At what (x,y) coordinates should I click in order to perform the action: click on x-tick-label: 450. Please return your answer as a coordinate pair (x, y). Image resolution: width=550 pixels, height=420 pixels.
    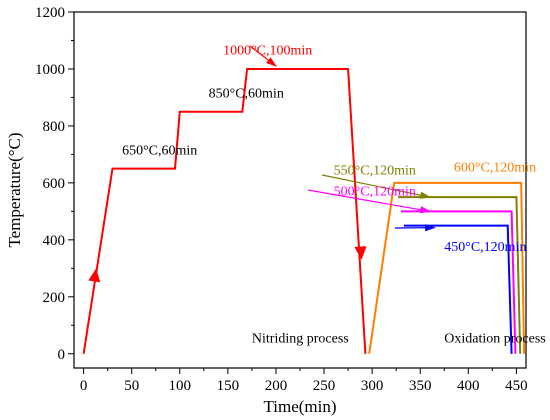
    Looking at the image, I should click on (516, 386).